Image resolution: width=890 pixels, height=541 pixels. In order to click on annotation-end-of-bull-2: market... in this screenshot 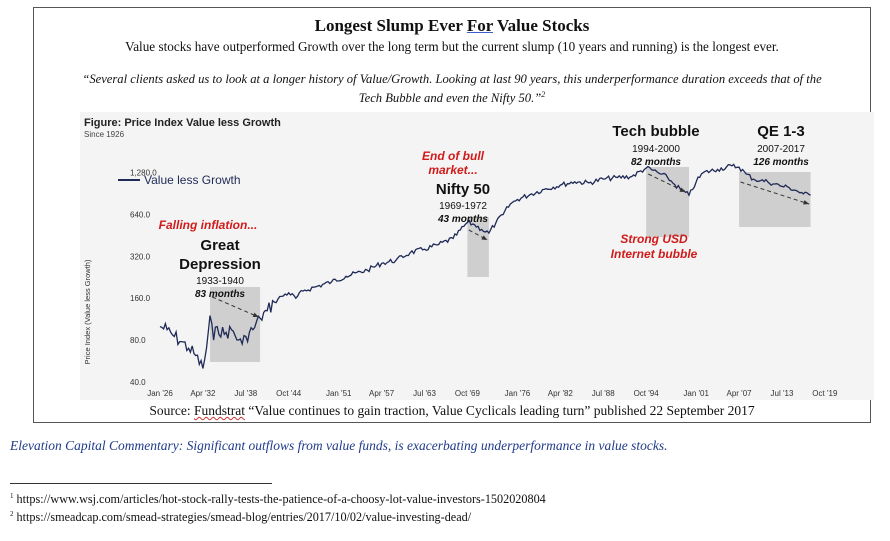, I will do `click(452, 170)`.